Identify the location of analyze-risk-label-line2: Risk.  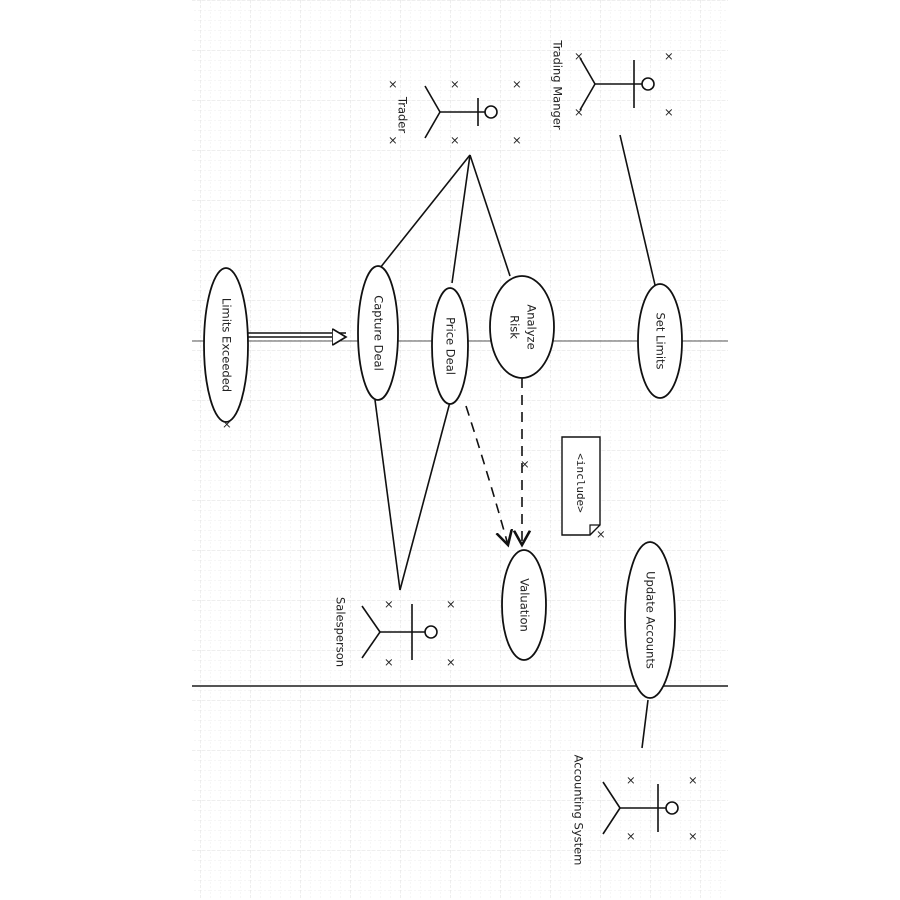
(515, 327).